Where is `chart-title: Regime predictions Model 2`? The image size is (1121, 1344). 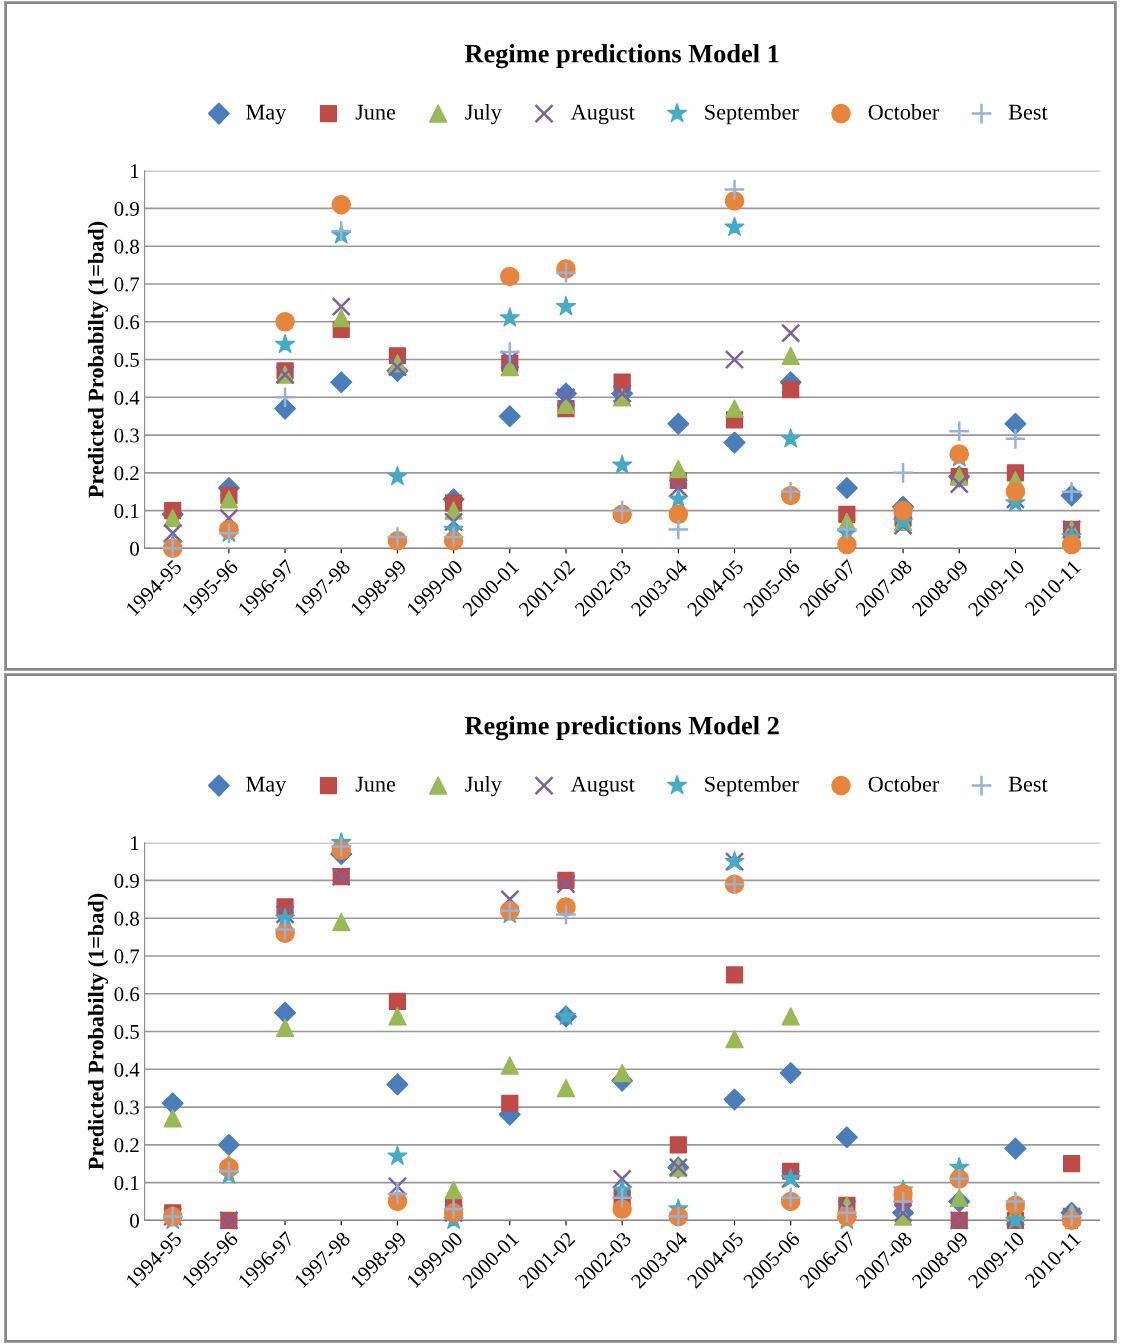 chart-title: Regime predictions Model 2 is located at coordinates (621, 728).